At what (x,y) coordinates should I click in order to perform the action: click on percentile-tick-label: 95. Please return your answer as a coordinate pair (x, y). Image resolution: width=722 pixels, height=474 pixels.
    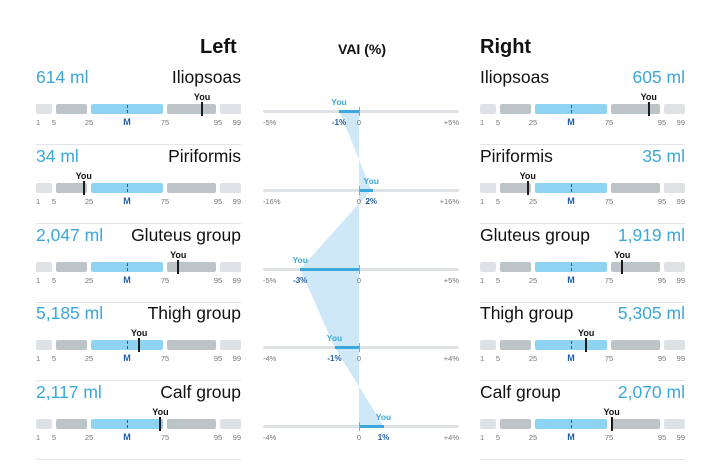
    Looking at the image, I should click on (218, 122).